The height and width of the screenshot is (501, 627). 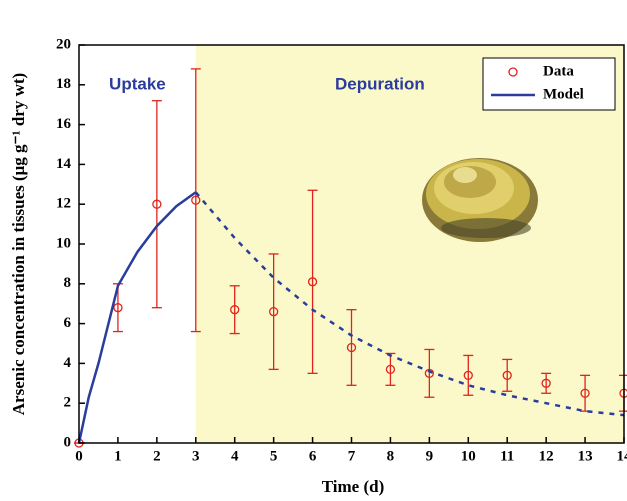 What do you see at coordinates (313, 456) in the screenshot?
I see `x-tick-label: 6` at bounding box center [313, 456].